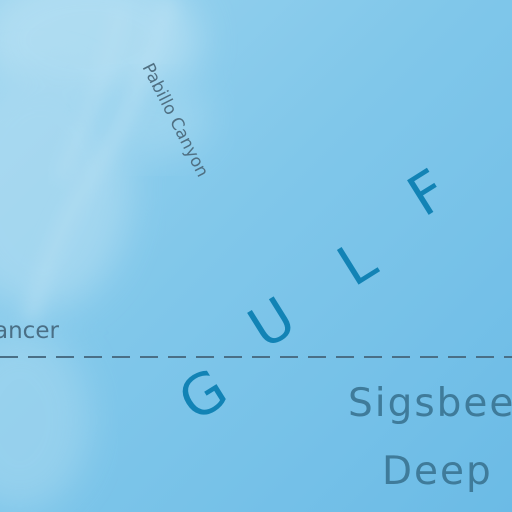 The height and width of the screenshot is (512, 512). Describe the element at coordinates (437, 471) in the screenshot. I see `sigsbee-deep-label-line2: Deep` at that location.